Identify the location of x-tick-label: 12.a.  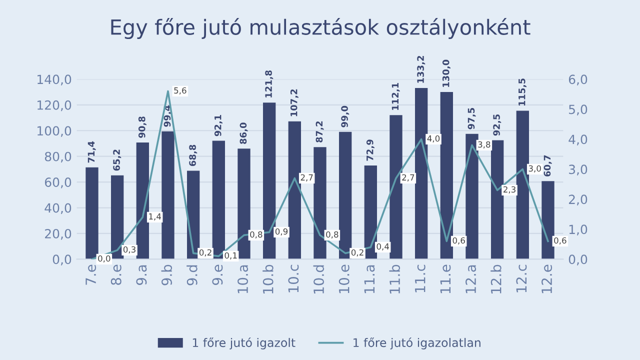
(471, 279).